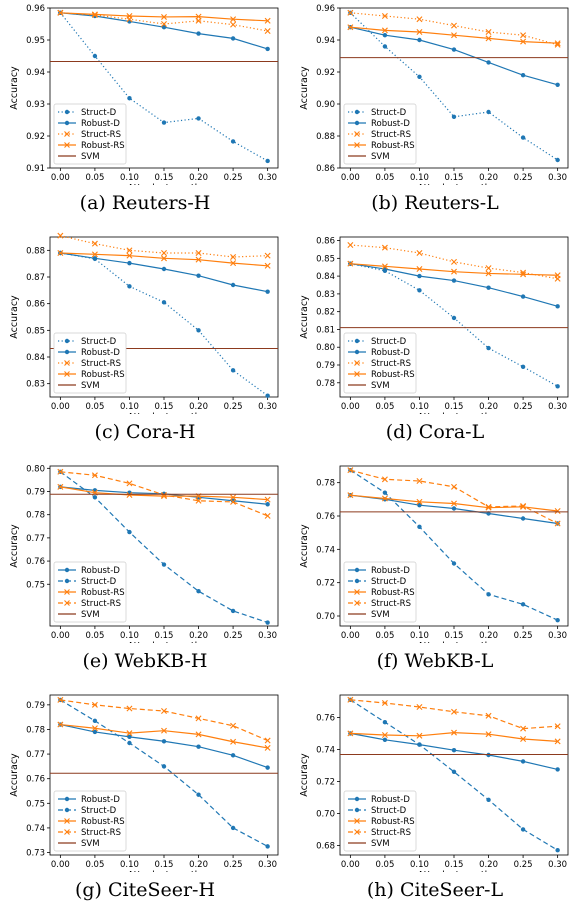 The height and width of the screenshot is (916, 579). Describe the element at coordinates (145, 432) in the screenshot. I see `chart-caption: (c) Cora-H` at that location.